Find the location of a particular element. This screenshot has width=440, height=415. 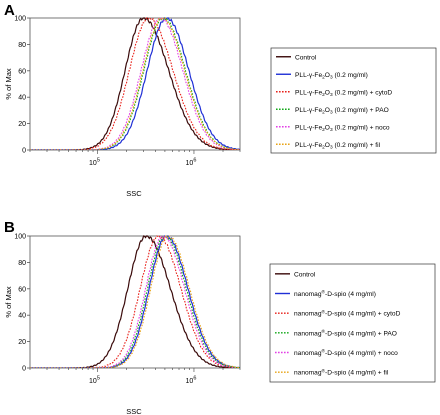

legend-text: -D-spio (4 mg/ml) + cytoD is located at coordinates (363, 314).